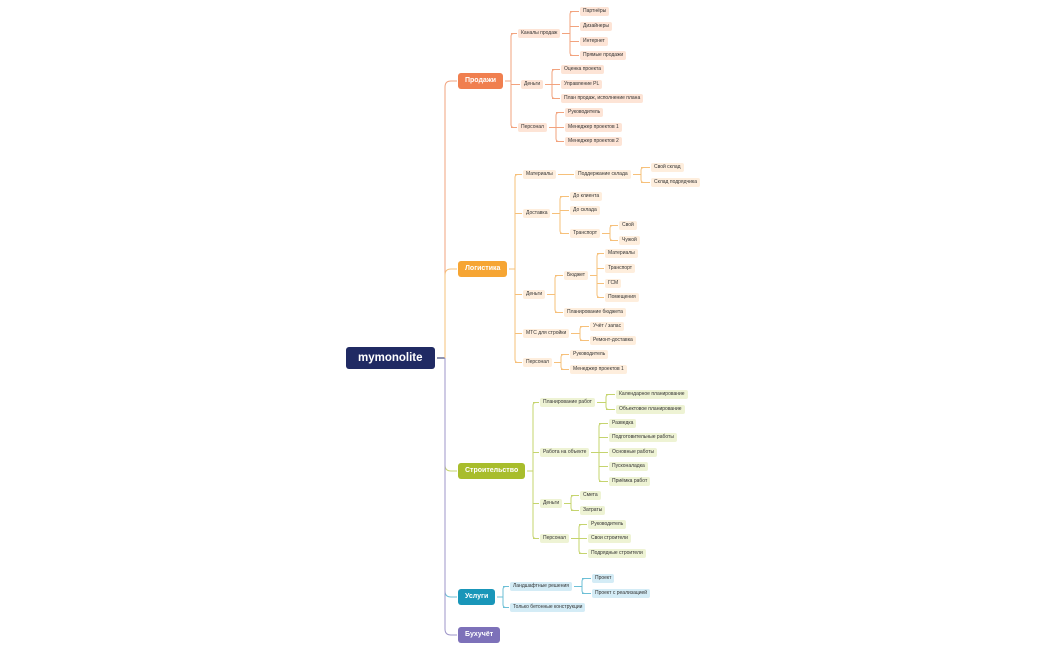  I want to click on logistics-staff: Персонал, so click(537, 362).